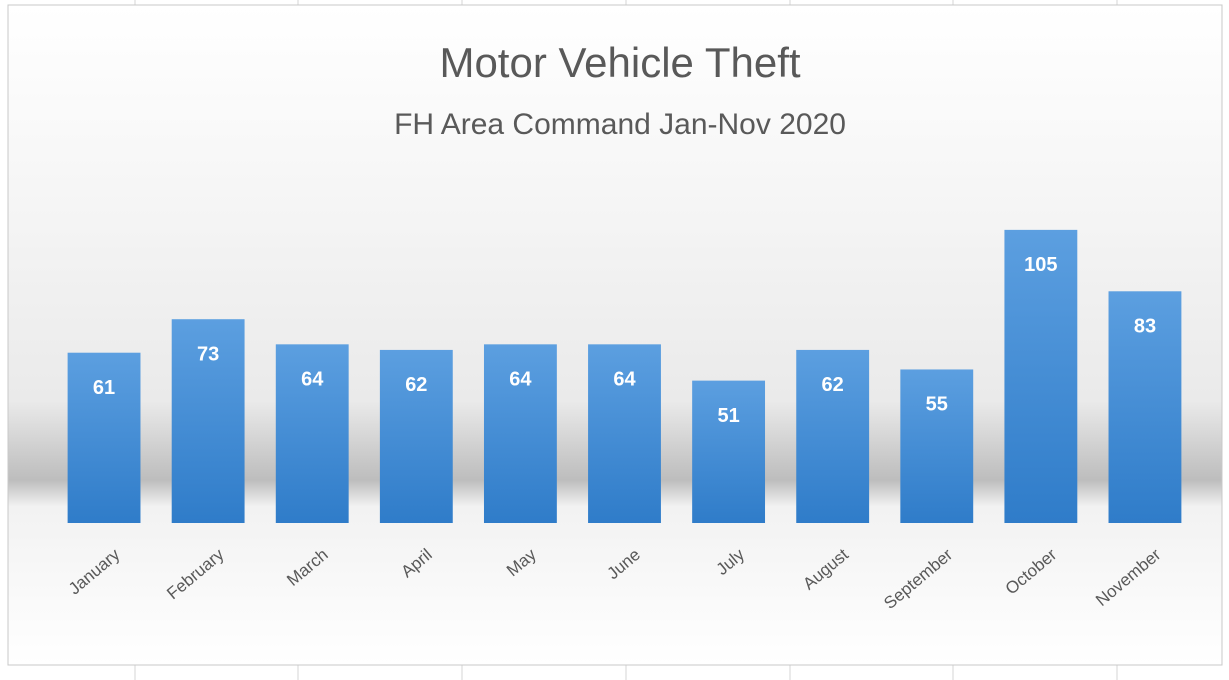 Image resolution: width=1229 pixels, height=680 pixels. Describe the element at coordinates (1145, 327) in the screenshot. I see `data-label: 83` at that location.